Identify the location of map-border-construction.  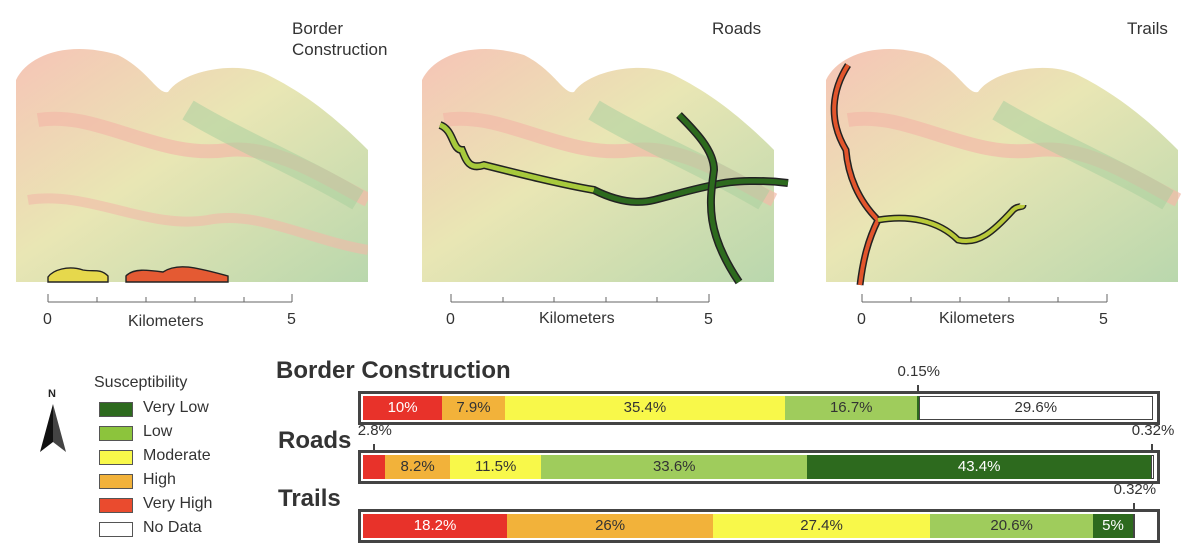
(192, 166).